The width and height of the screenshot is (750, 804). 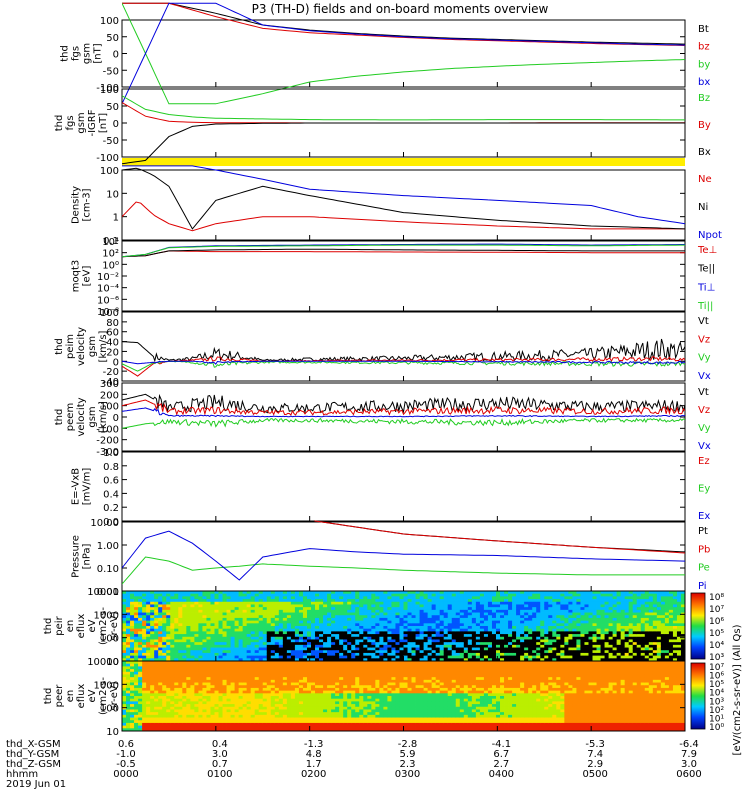 I want to click on x-tick-label: 0400, so click(x=501, y=774).